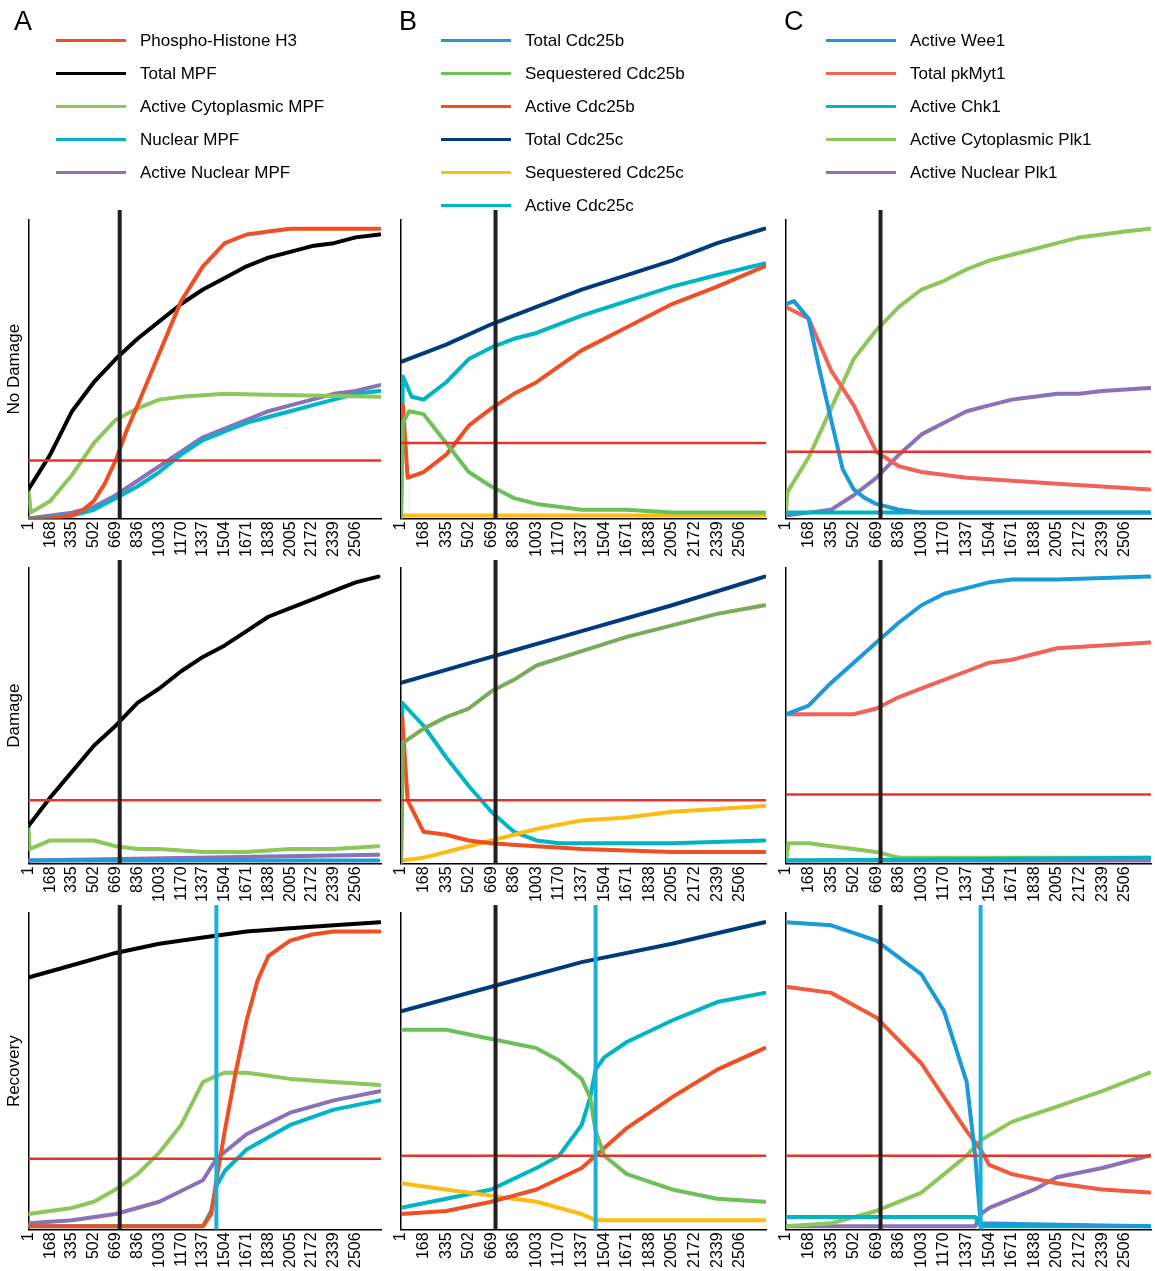  Describe the element at coordinates (218, 40) in the screenshot. I see `legend-label: Phospho-Histone H3` at that location.